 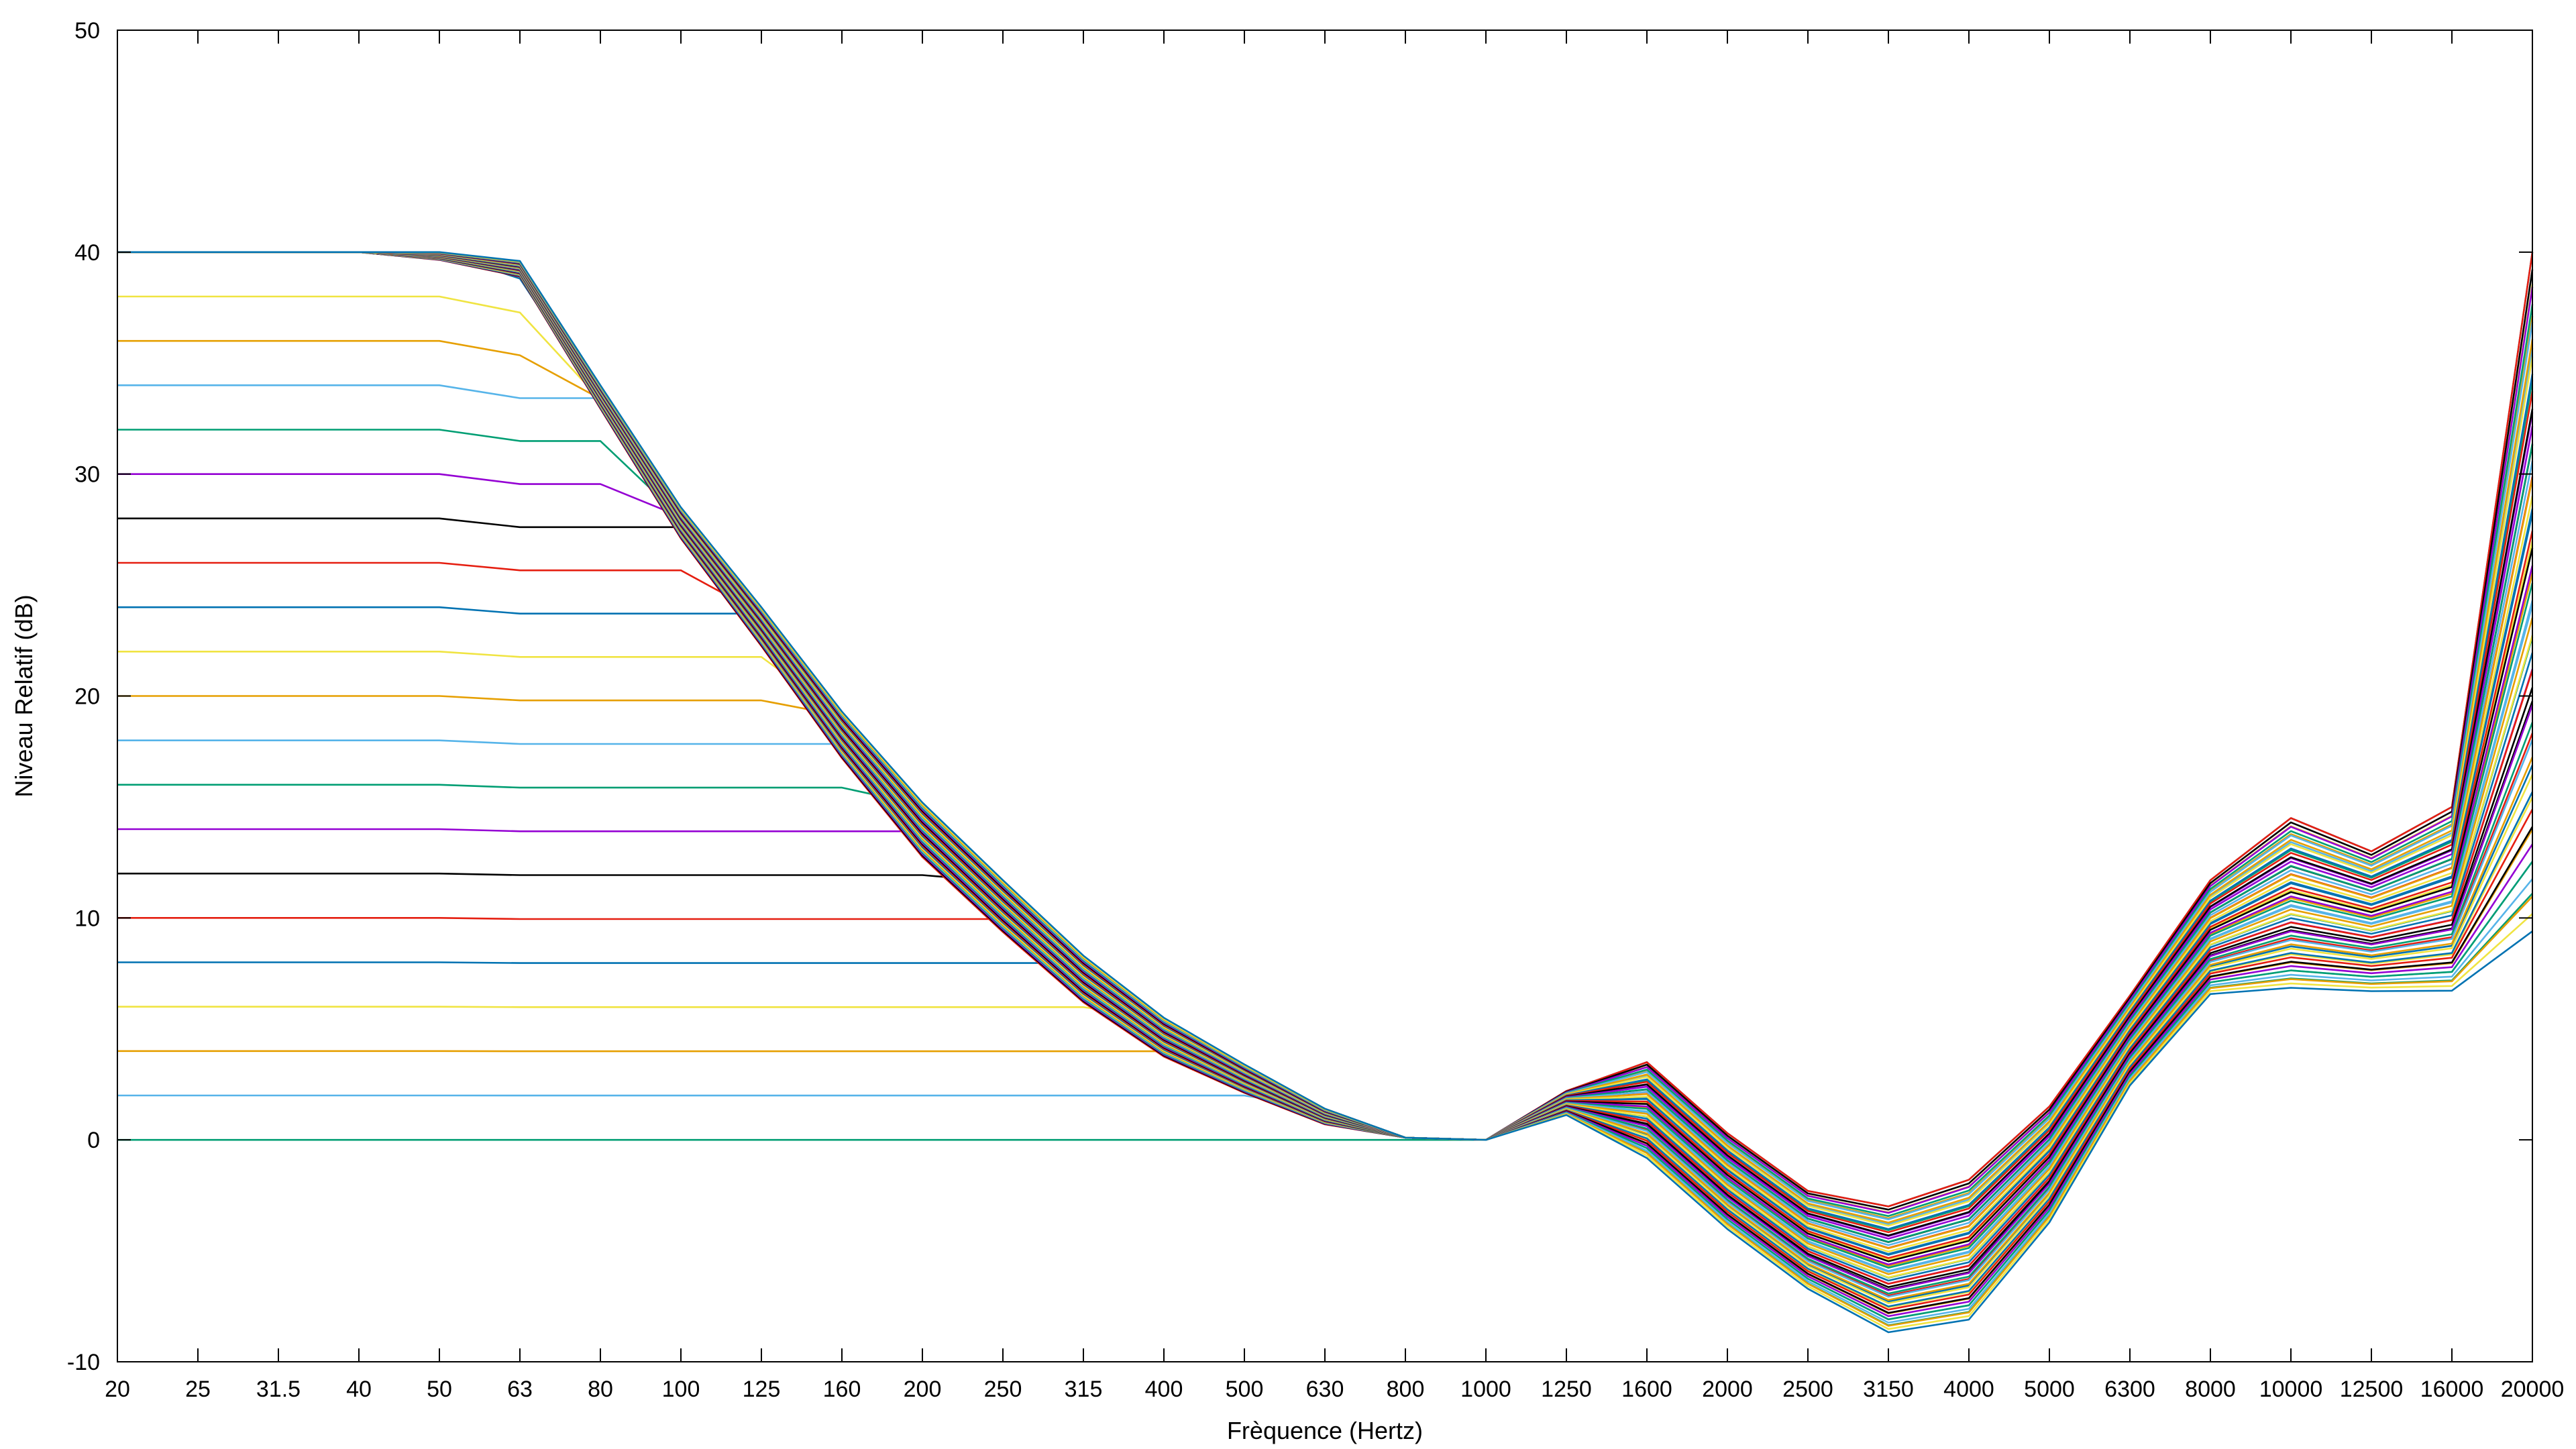 I want to click on x-tick-label: 200, so click(x=923, y=1389).